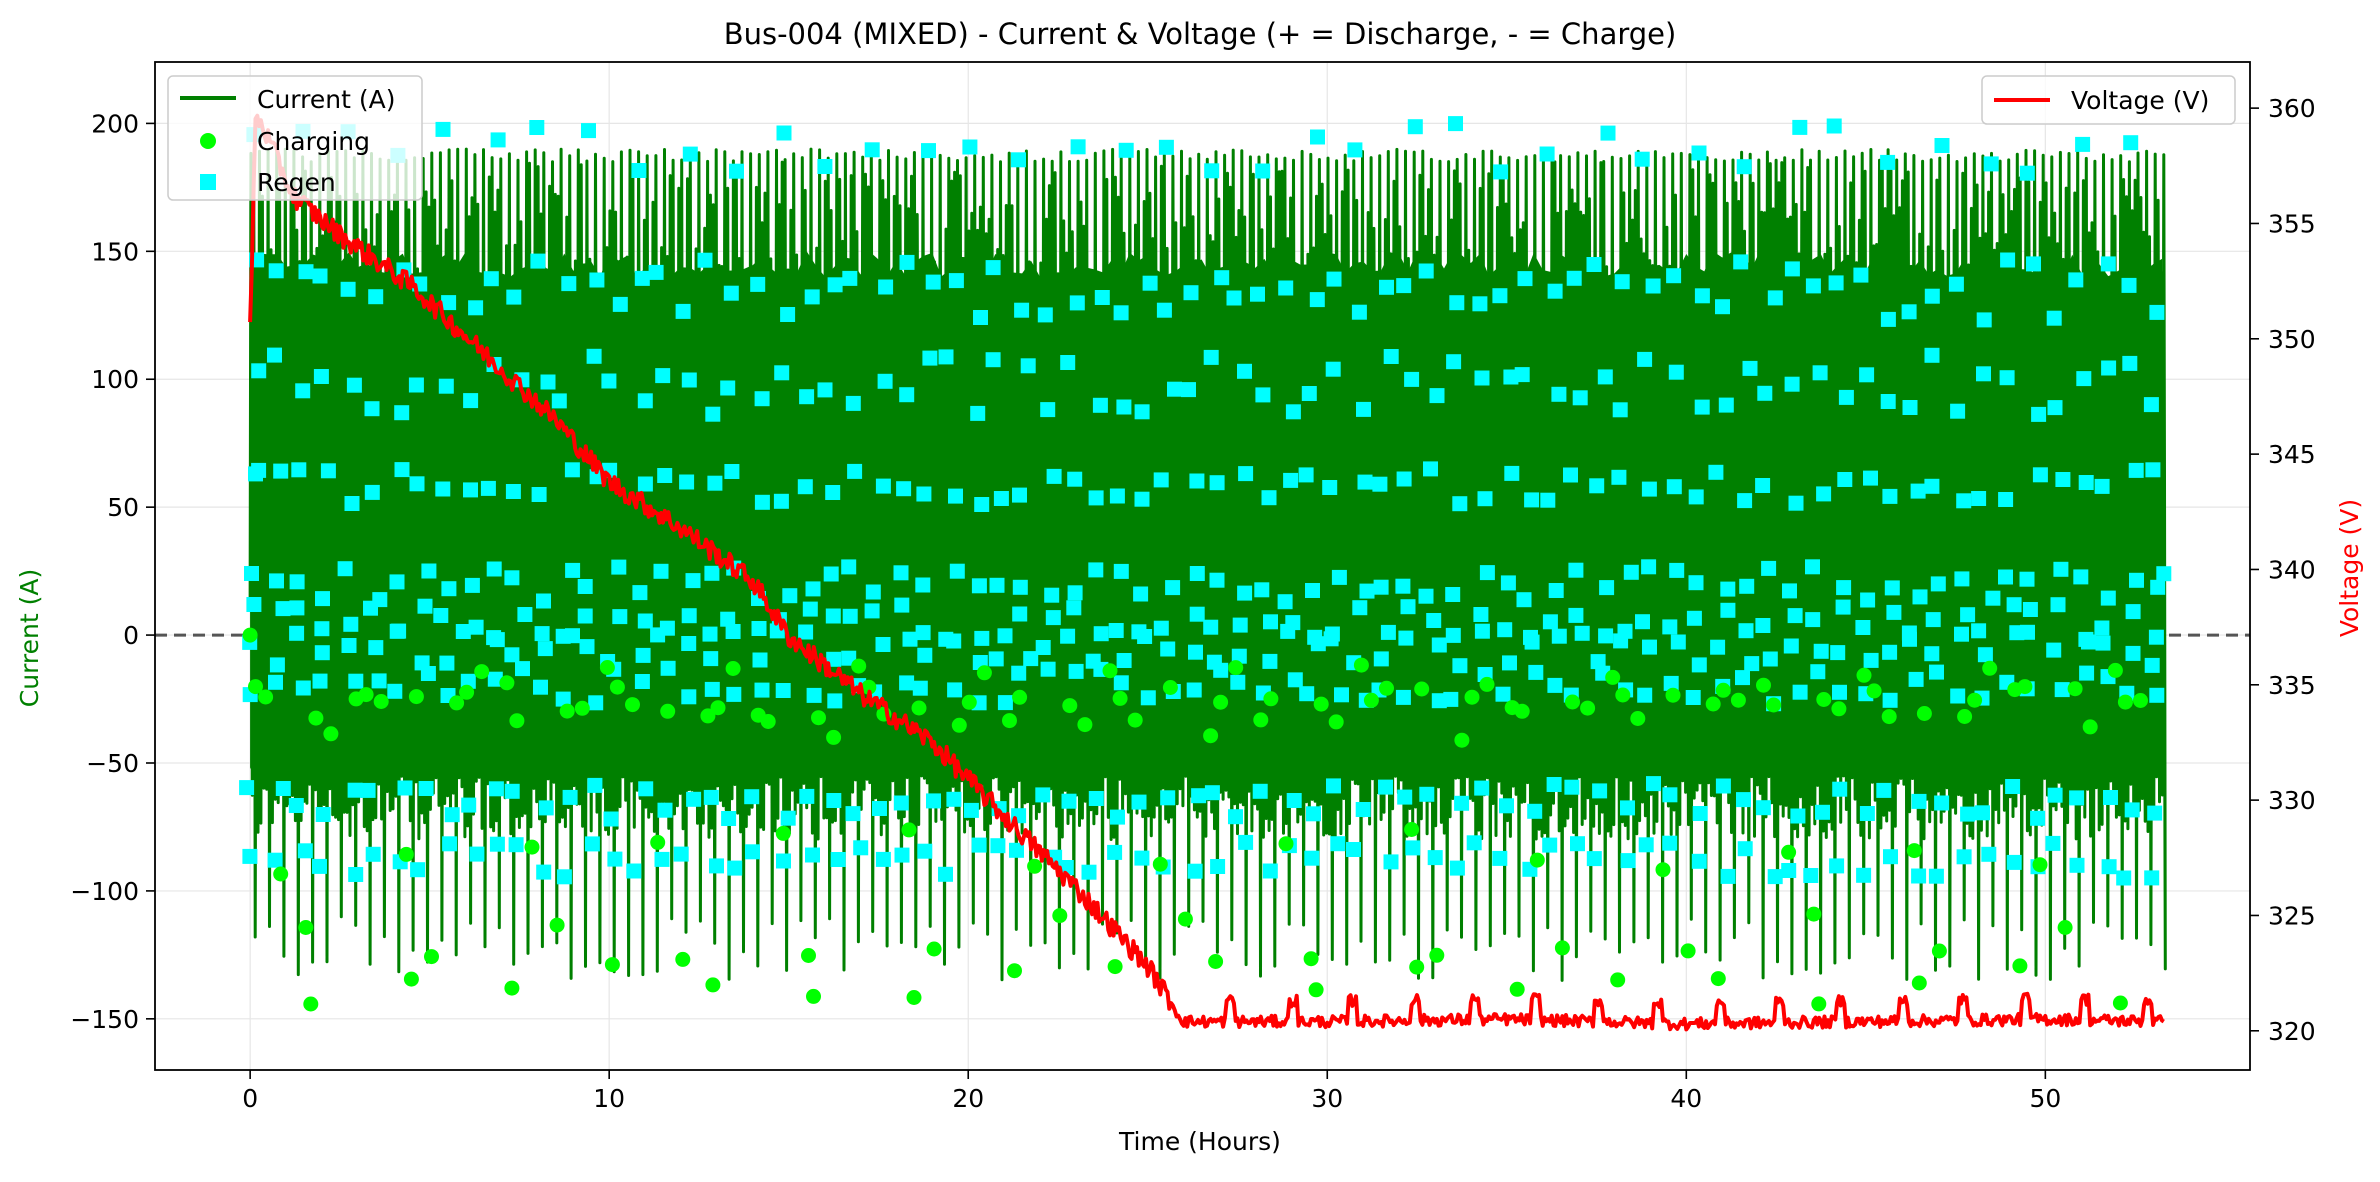 The height and width of the screenshot is (1182, 2380). Describe the element at coordinates (115, 251) in the screenshot. I see `y-left-tick-label: 150` at that location.